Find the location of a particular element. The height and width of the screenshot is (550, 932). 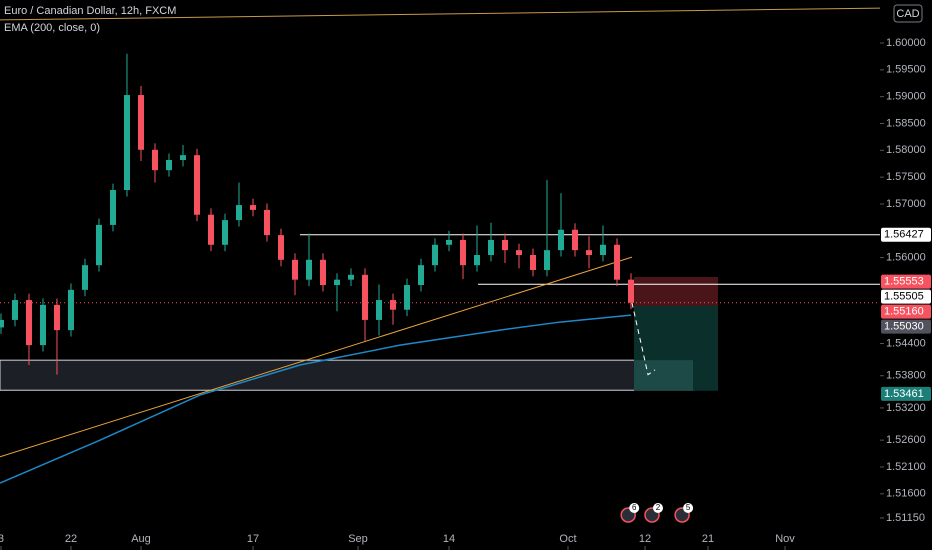

y-tick-label: 1.51150 is located at coordinates (905, 518).